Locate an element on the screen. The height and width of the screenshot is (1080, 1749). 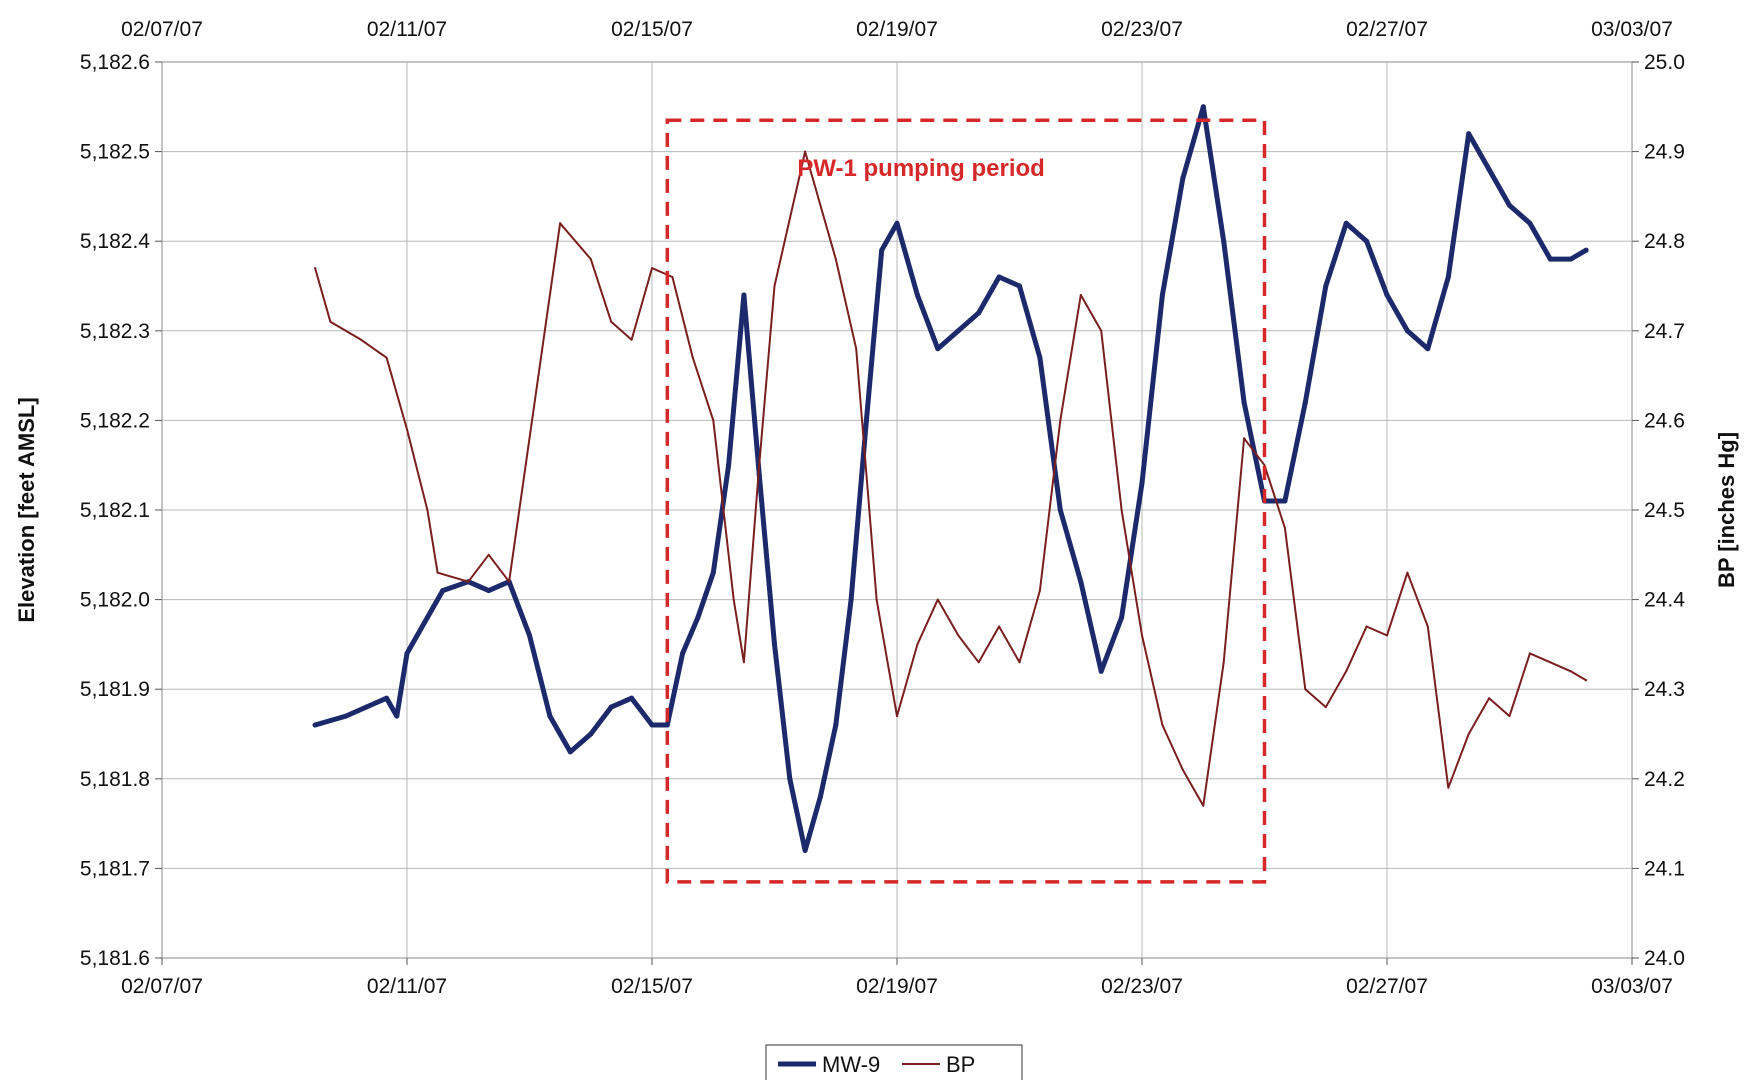
right-tick-label: 24.1 is located at coordinates (1664, 868).